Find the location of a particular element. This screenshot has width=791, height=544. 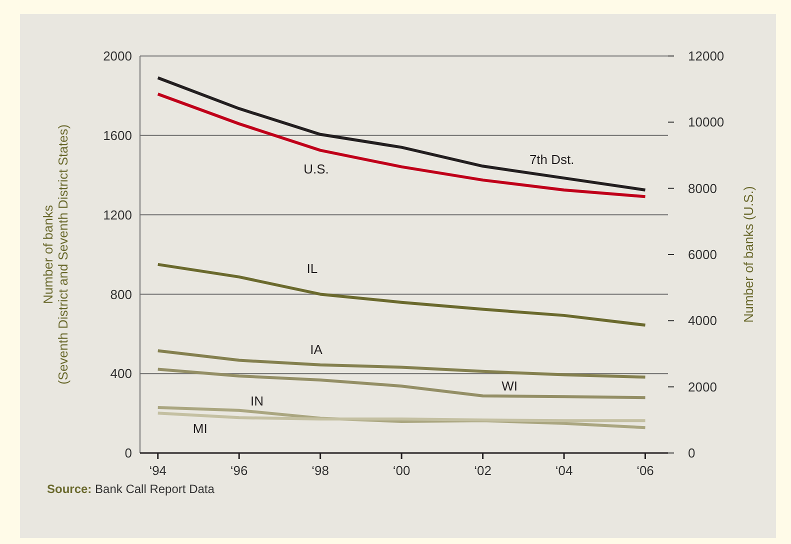

x-tick-label: ‘98 is located at coordinates (321, 470).